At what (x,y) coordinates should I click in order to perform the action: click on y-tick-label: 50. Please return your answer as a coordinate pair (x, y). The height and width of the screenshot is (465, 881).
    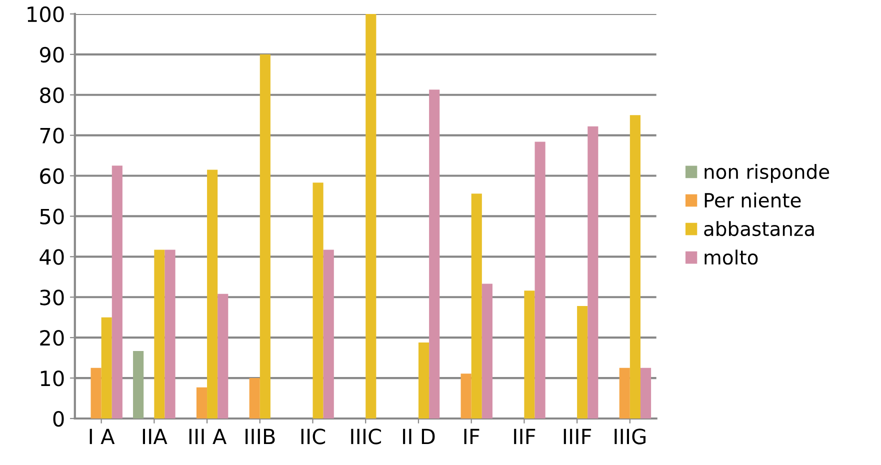
    Looking at the image, I should click on (52, 216).